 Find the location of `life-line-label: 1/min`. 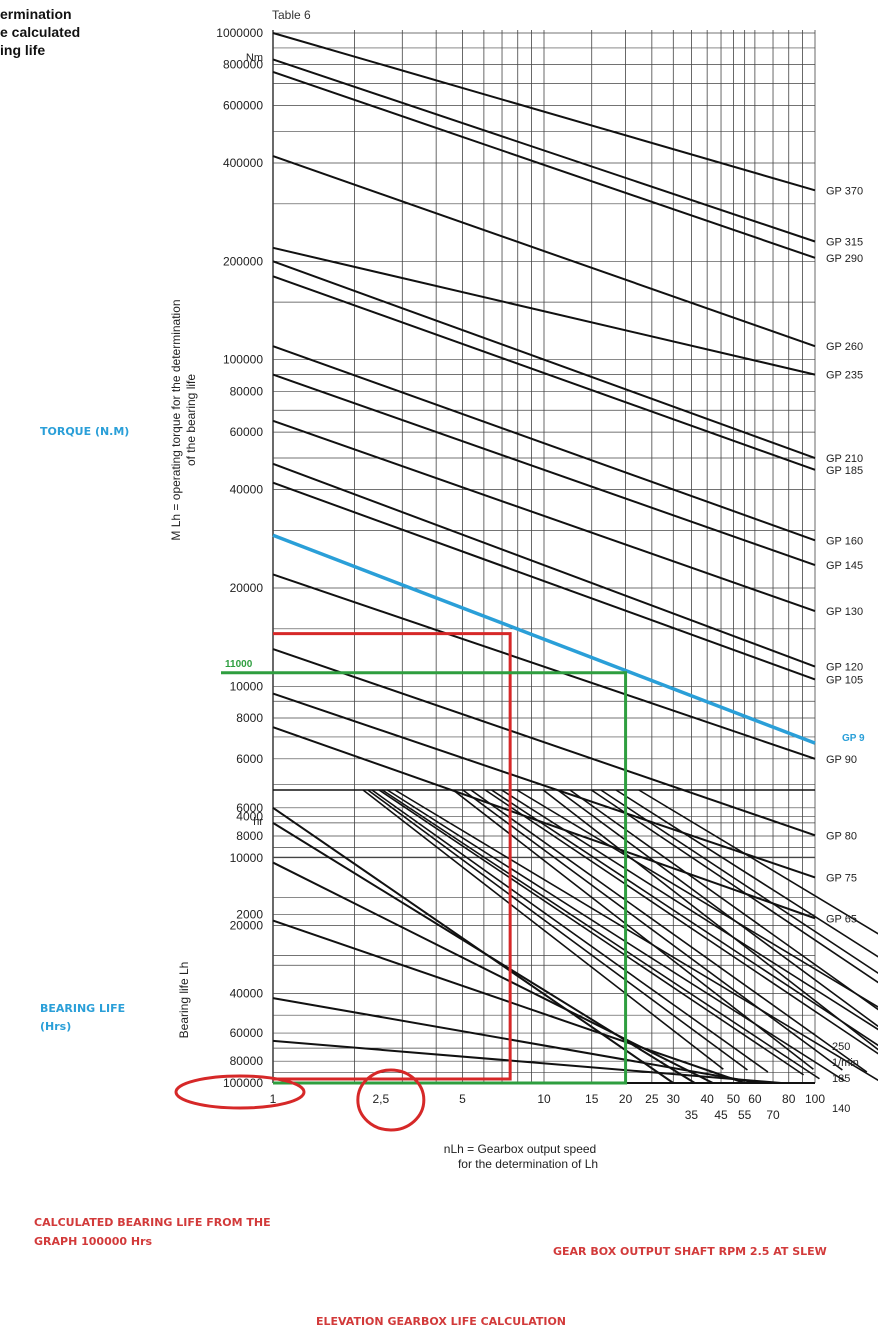

life-line-label: 1/min is located at coordinates (845, 1063).